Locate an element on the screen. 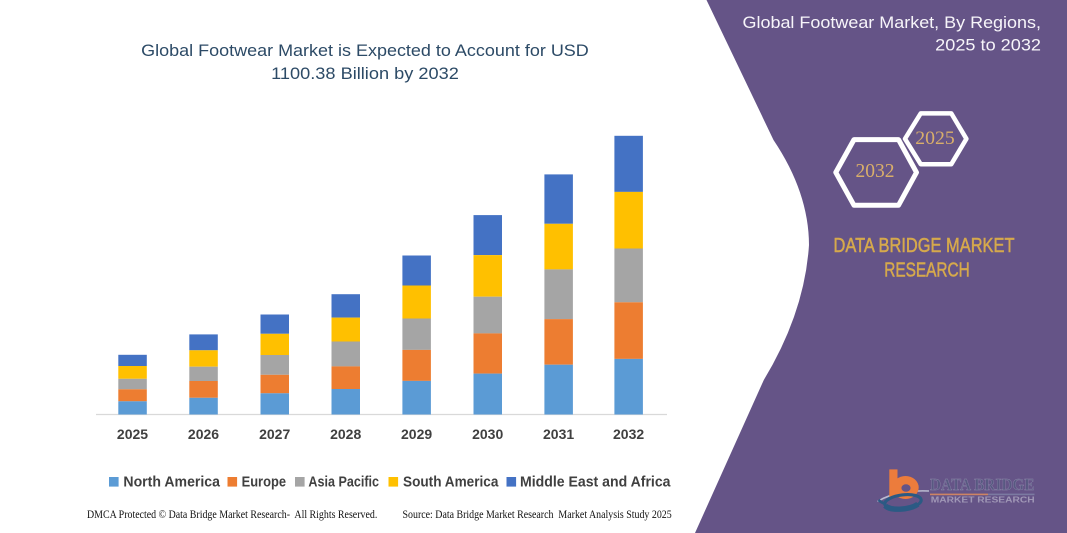 The image size is (1067, 533). svg-text:Global Footwear Market, By Reg: Global Footwear Market, By Regions, is located at coordinates (892, 22).